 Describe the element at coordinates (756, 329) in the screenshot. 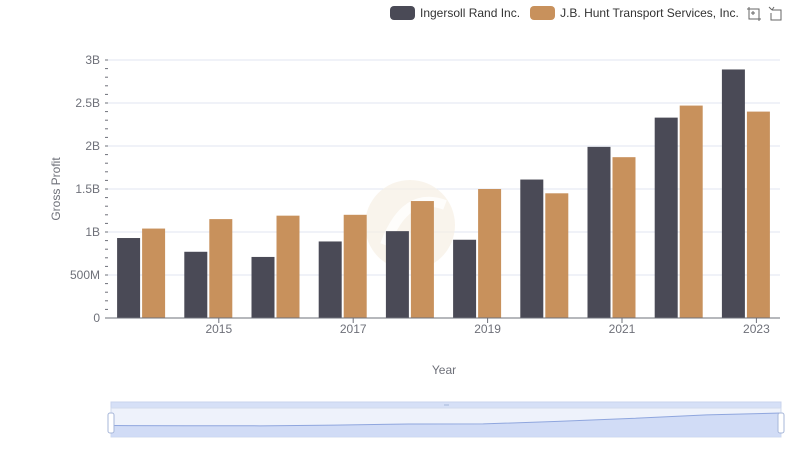

I see `x-tick-label: 2023` at that location.